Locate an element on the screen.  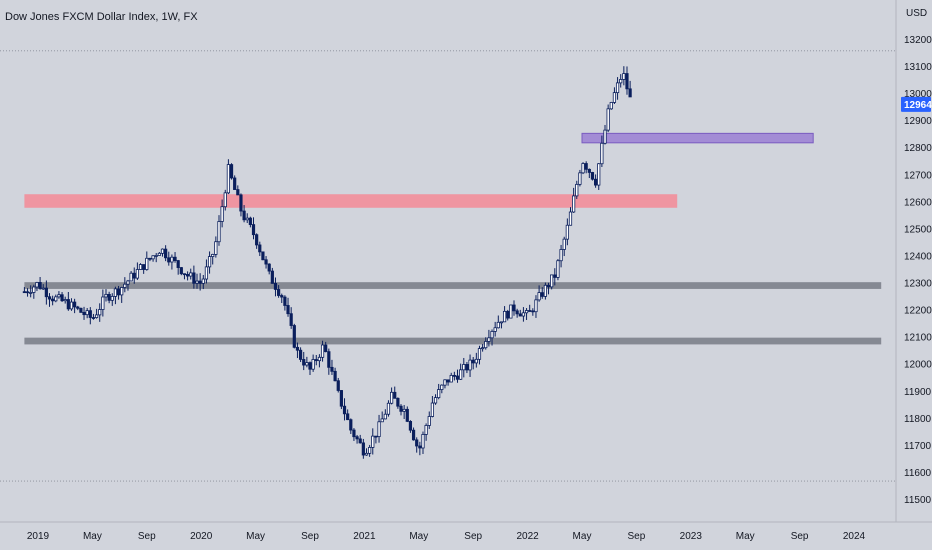
y-tick-label: 12700 is located at coordinates (918, 175).